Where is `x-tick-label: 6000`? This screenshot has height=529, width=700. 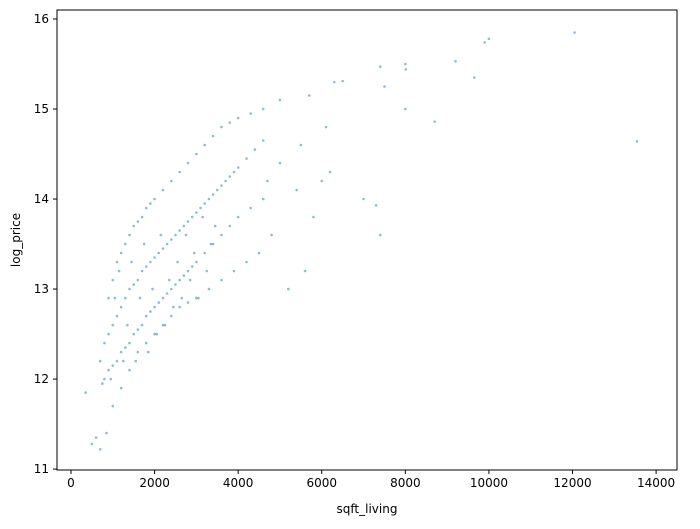 x-tick-label: 6000 is located at coordinates (321, 483).